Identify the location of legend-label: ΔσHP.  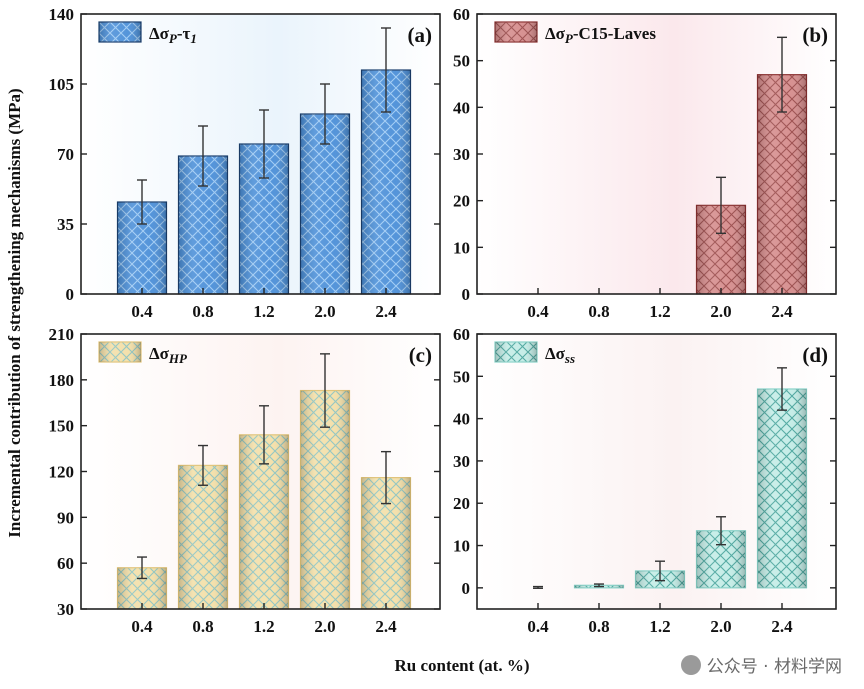
(168, 355).